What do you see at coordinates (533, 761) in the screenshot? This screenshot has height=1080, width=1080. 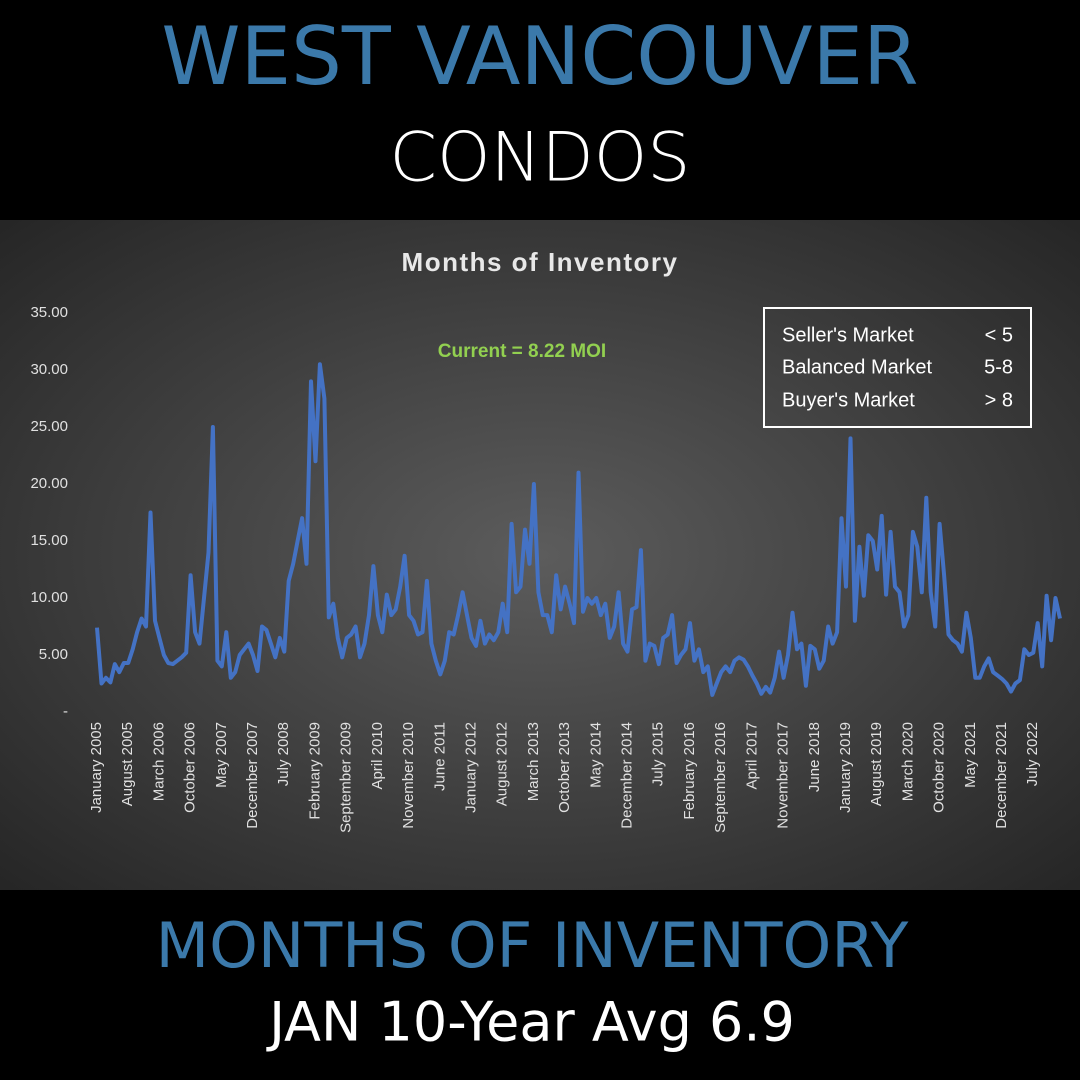 I see `x-tick-label: March 2013` at bounding box center [533, 761].